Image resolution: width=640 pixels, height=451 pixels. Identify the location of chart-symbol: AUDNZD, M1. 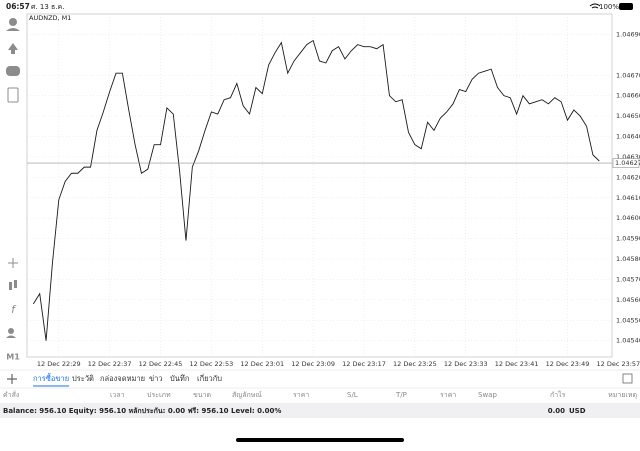
(50, 18).